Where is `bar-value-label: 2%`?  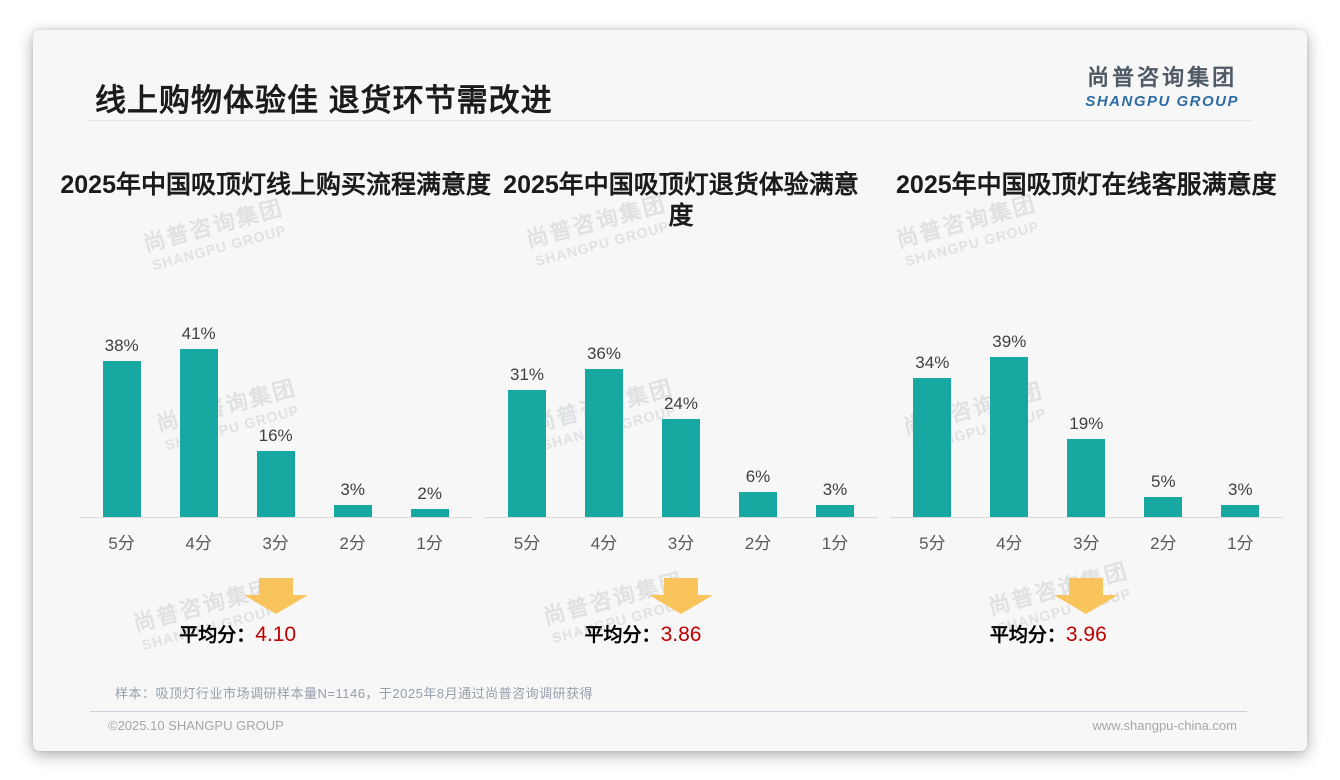
bar-value-label: 2% is located at coordinates (429, 493).